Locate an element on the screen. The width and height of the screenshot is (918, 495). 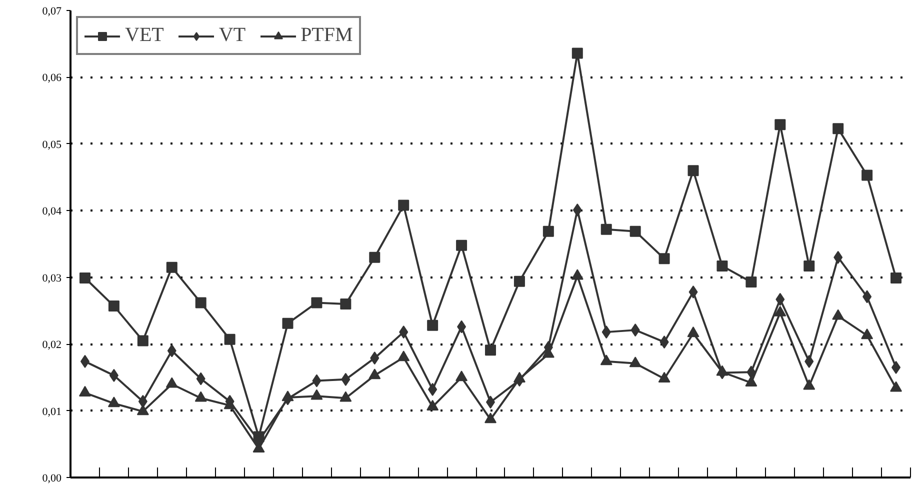
legend-label: VT is located at coordinates (232, 35).